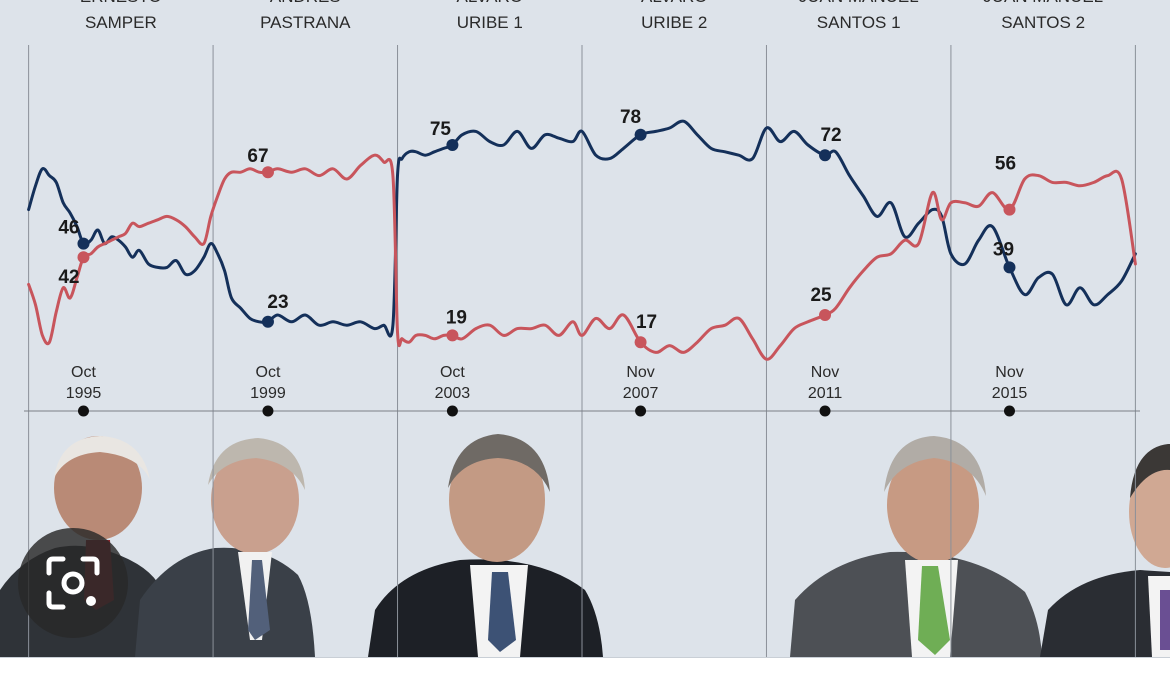  Describe the element at coordinates (277, 302) in the screenshot. I see `approval-value-label: 23` at that location.